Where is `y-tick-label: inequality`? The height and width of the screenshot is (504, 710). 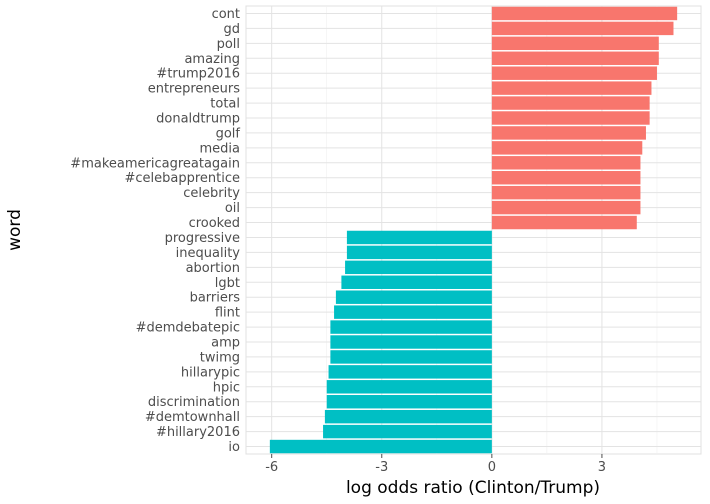
y-tick-label: inequality is located at coordinates (208, 253).